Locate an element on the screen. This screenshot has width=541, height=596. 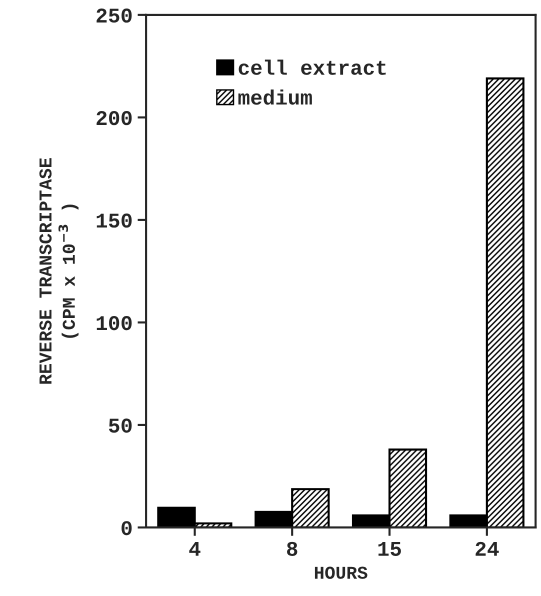
x-tick-label: 24 is located at coordinates (487, 549).